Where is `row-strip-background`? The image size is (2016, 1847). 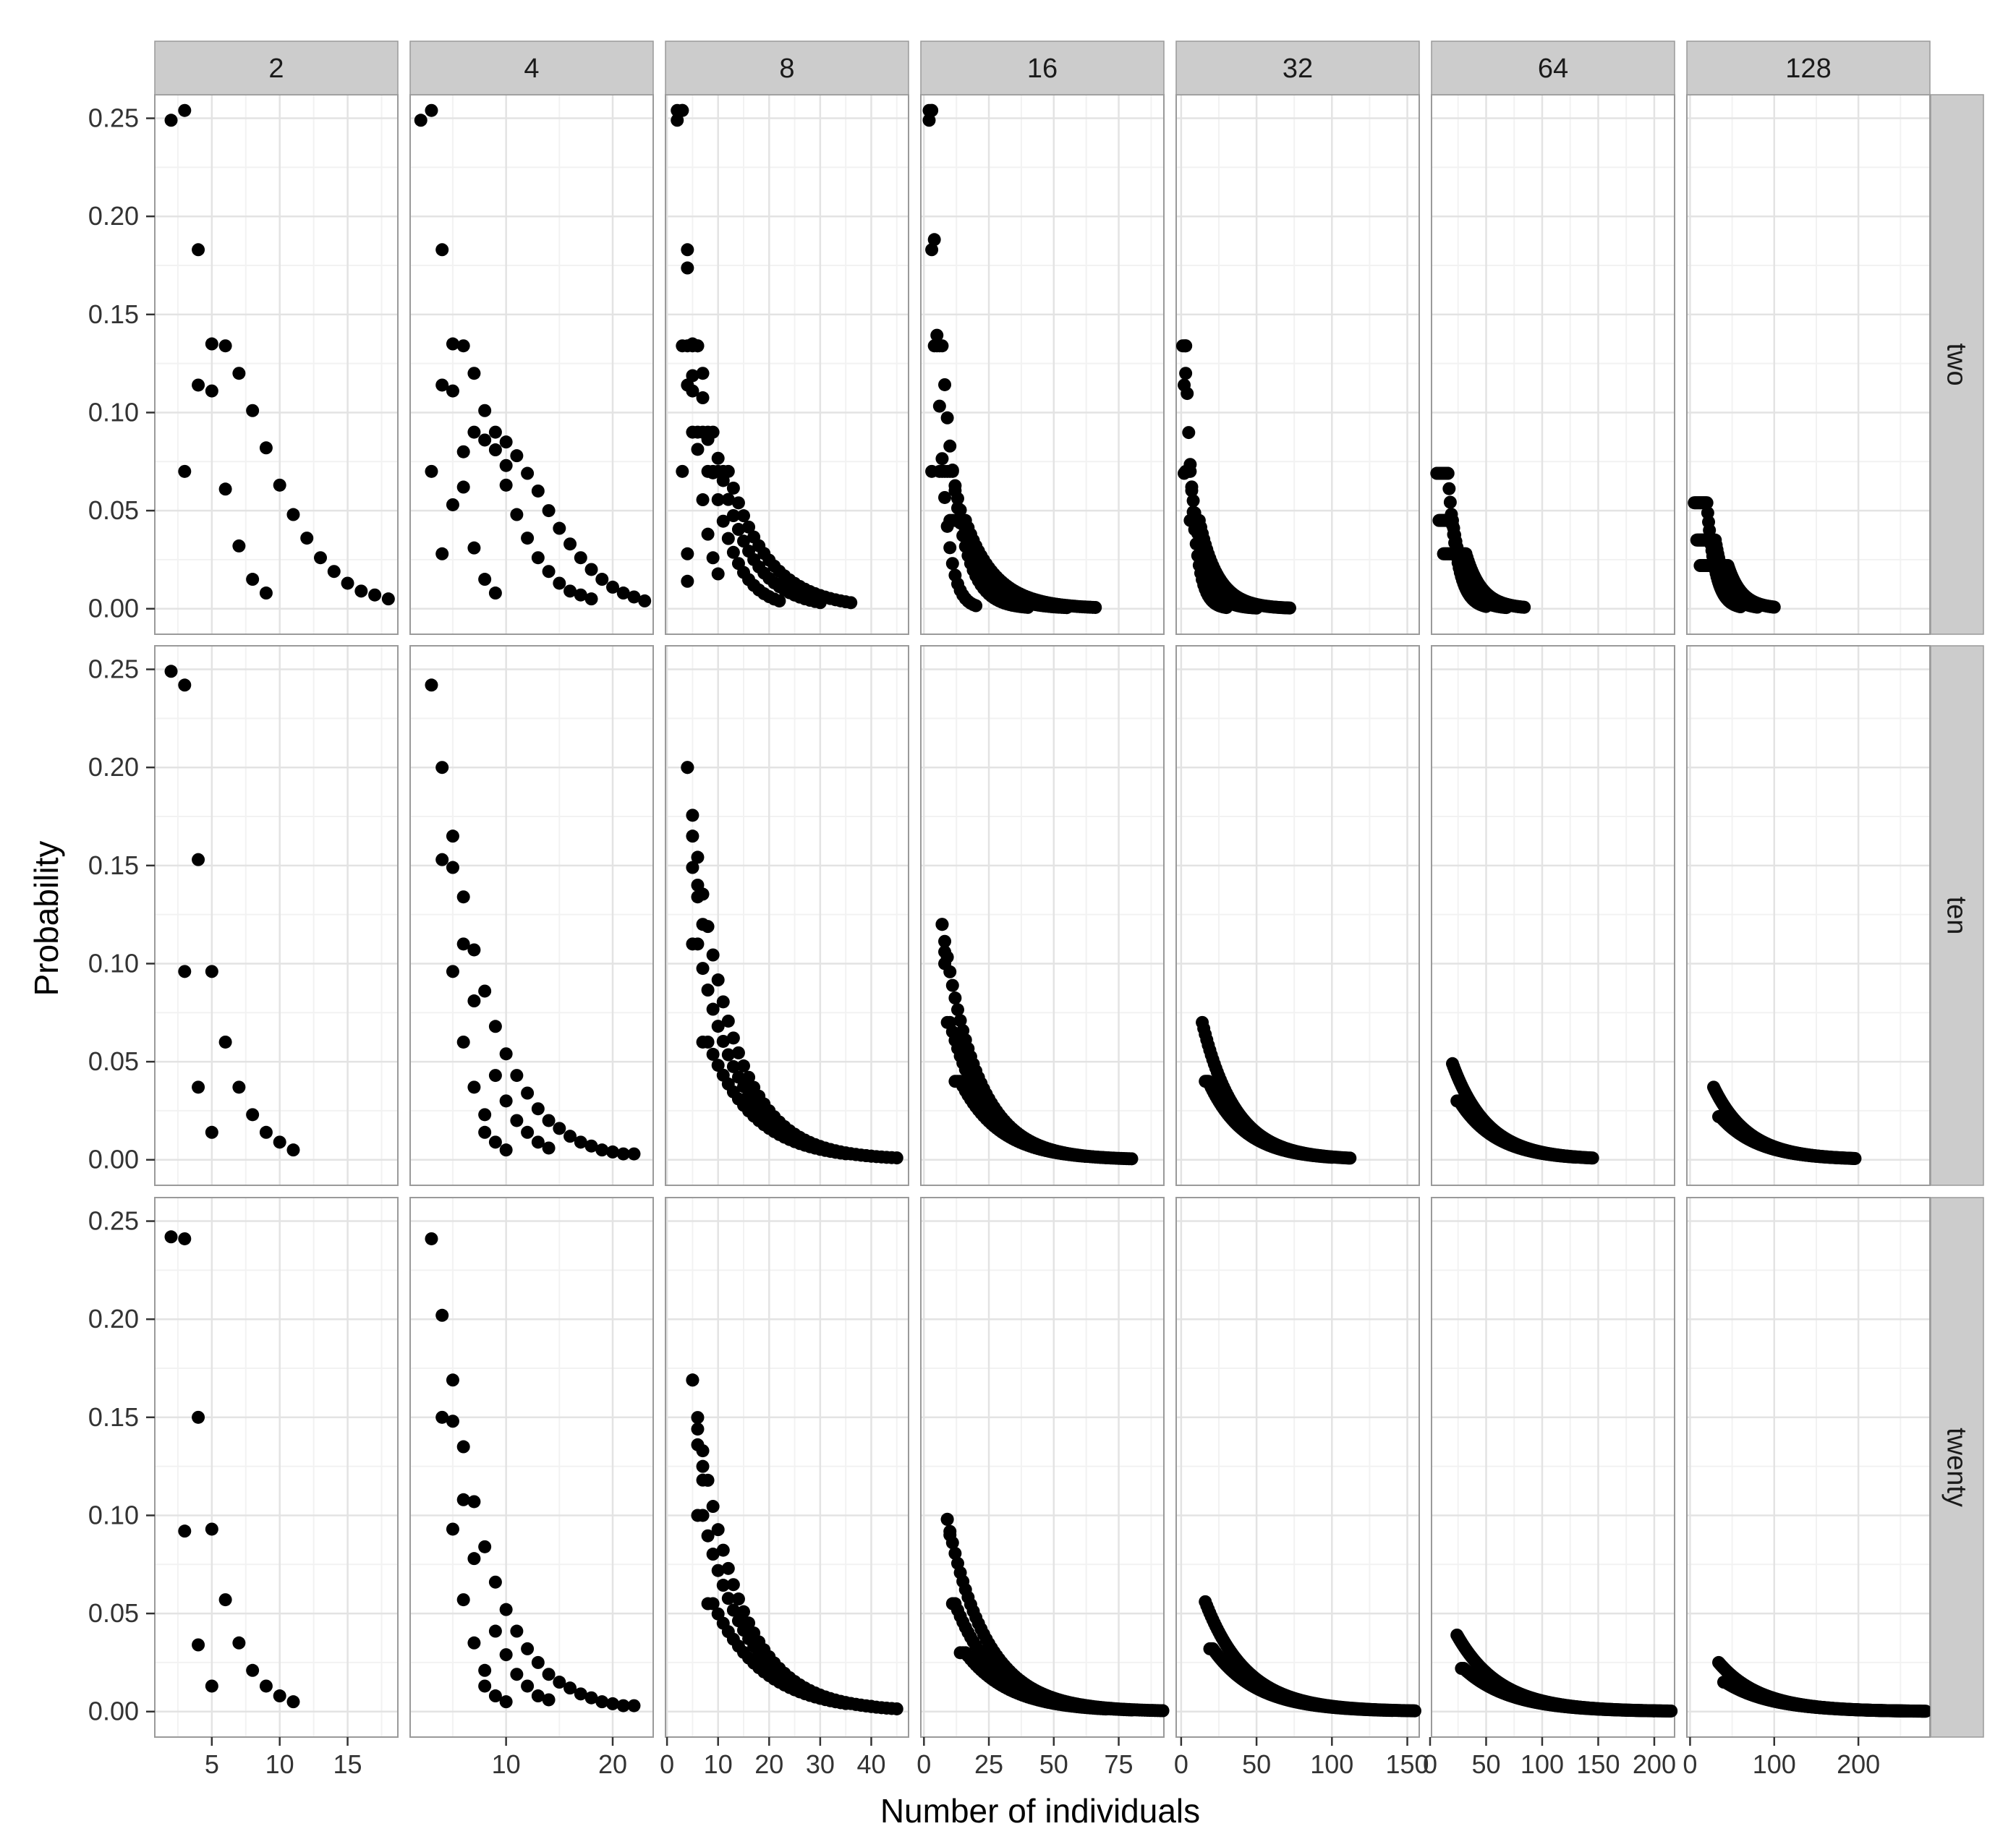
row-strip-background is located at coordinates (1957, 364).